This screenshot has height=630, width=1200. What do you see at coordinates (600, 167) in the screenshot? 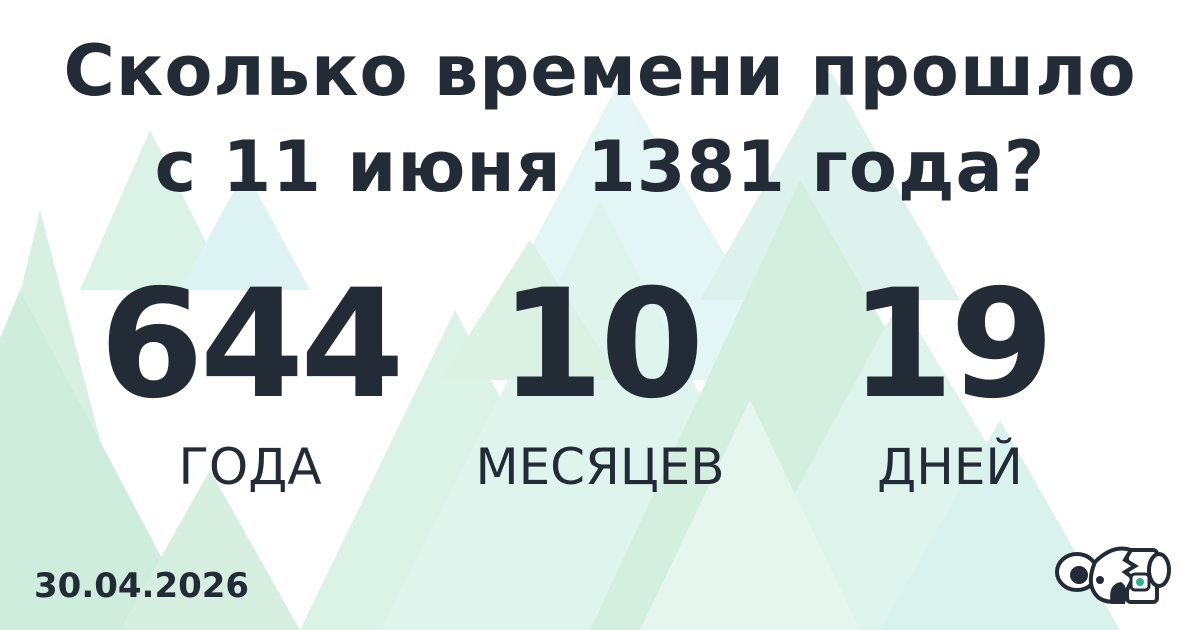
I see `page-title-line-2: с 11 июня 1381 года?` at bounding box center [600, 167].